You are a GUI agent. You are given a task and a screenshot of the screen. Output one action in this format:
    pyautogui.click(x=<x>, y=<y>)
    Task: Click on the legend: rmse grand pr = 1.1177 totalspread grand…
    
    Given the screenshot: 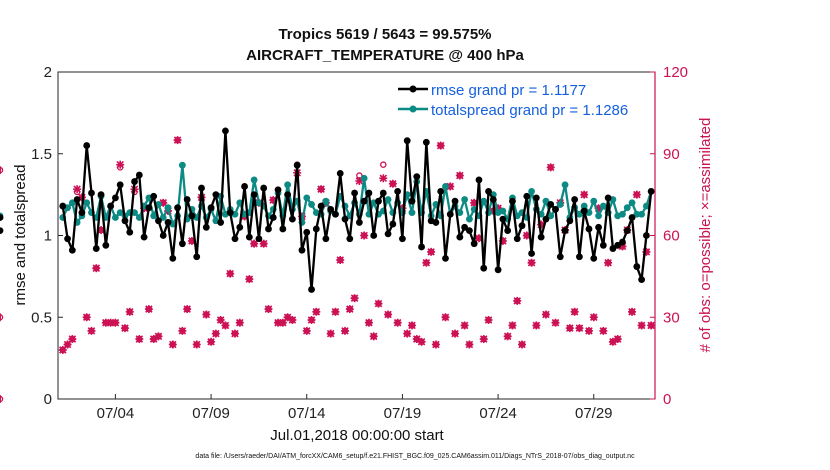 What is the action you would take?
    pyautogui.click(x=522, y=102)
    